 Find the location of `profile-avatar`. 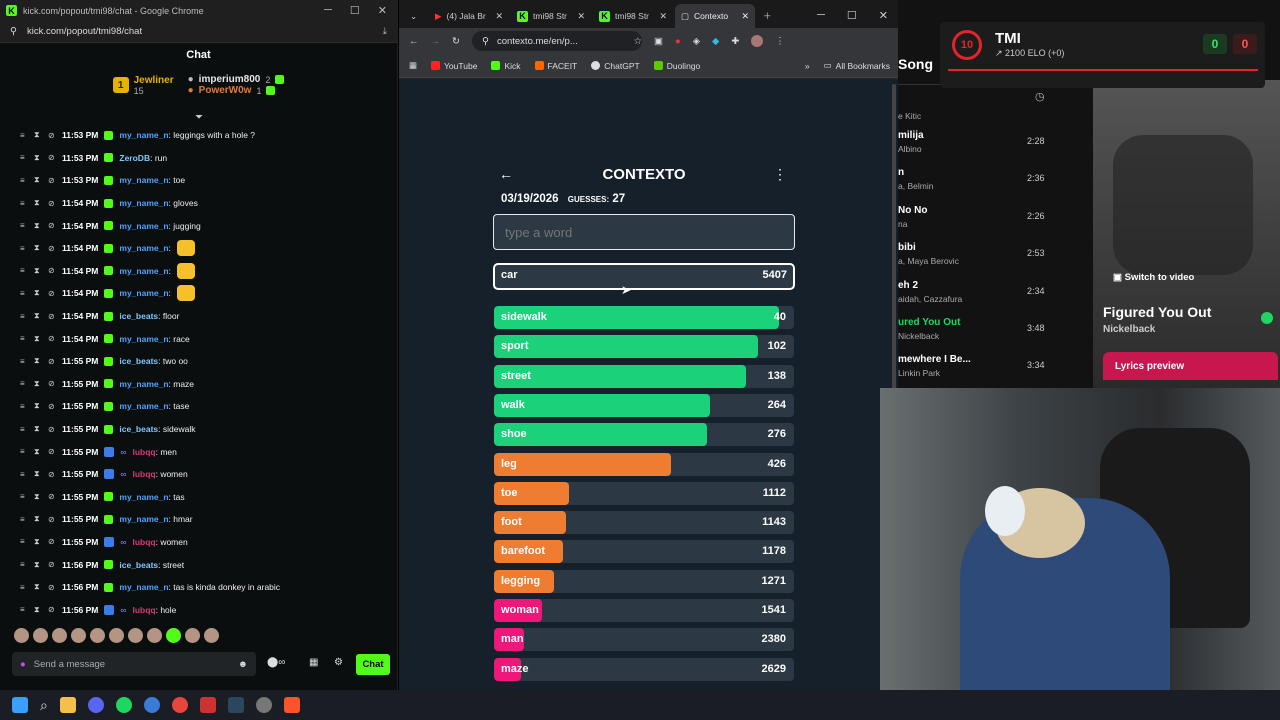

profile-avatar is located at coordinates (757, 41).